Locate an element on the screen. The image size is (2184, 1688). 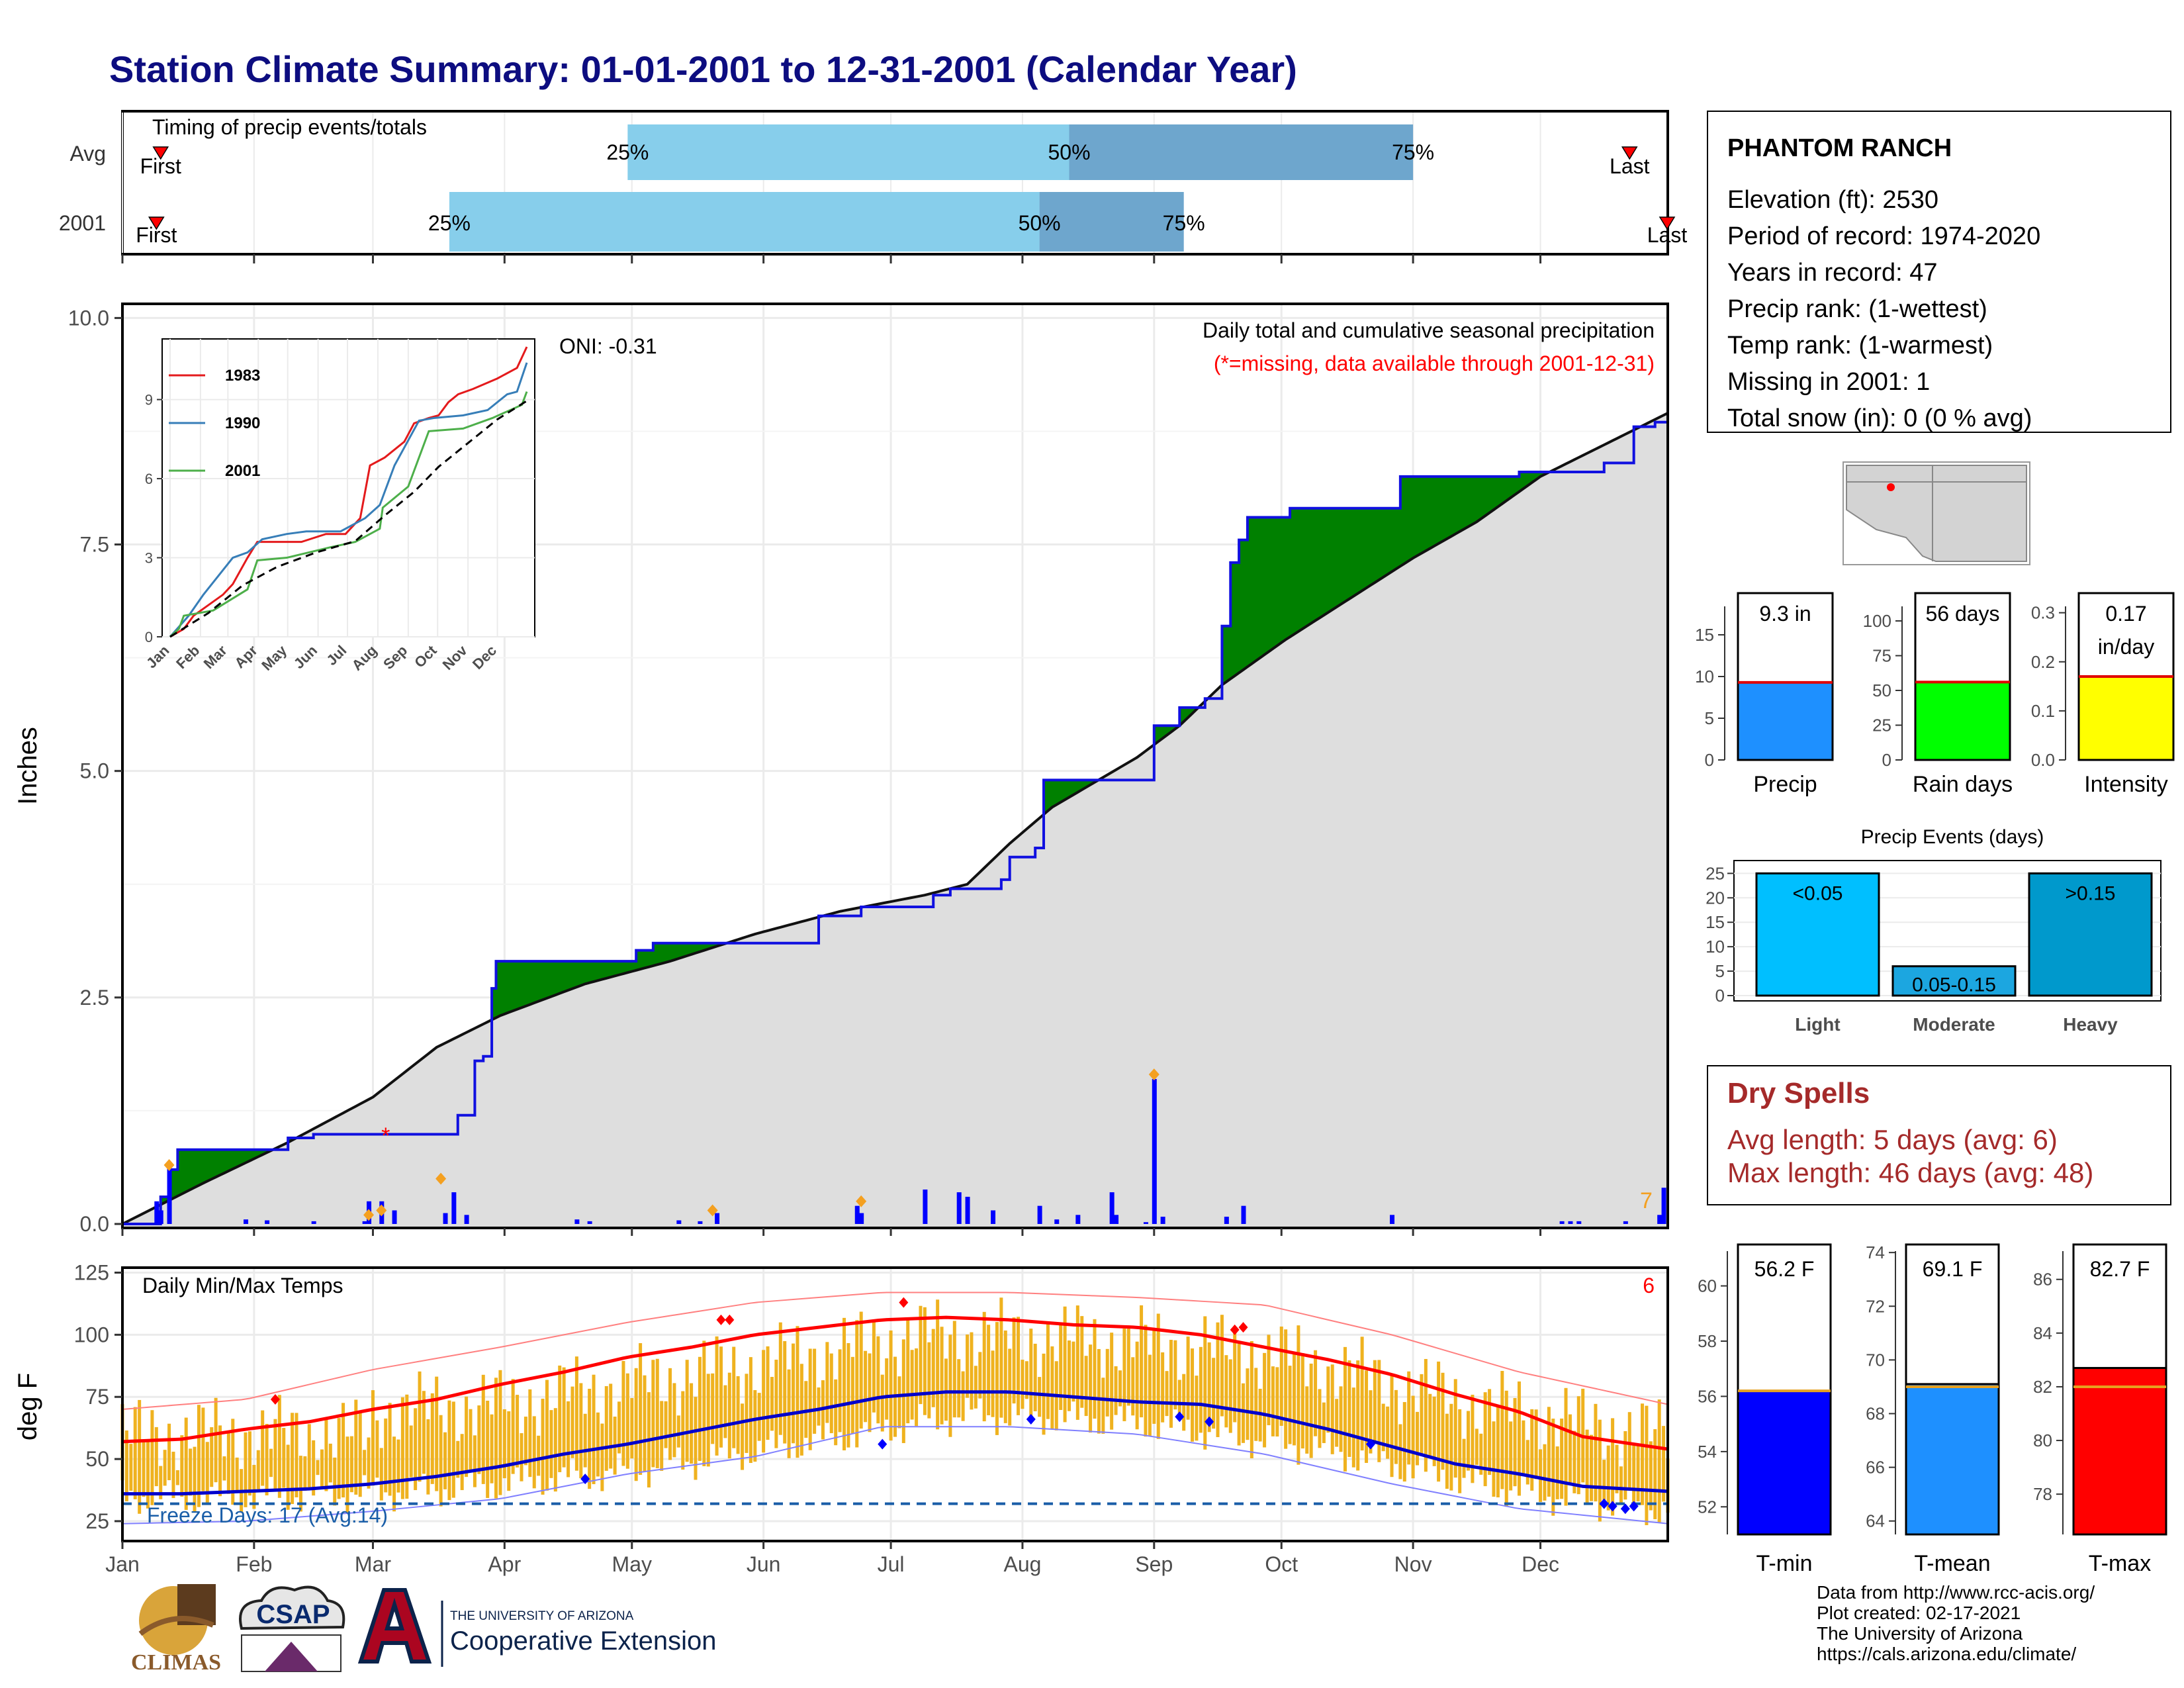
dry-spells-avg: Avg length: 5 days (avg: 6) is located at coordinates (1892, 1139).